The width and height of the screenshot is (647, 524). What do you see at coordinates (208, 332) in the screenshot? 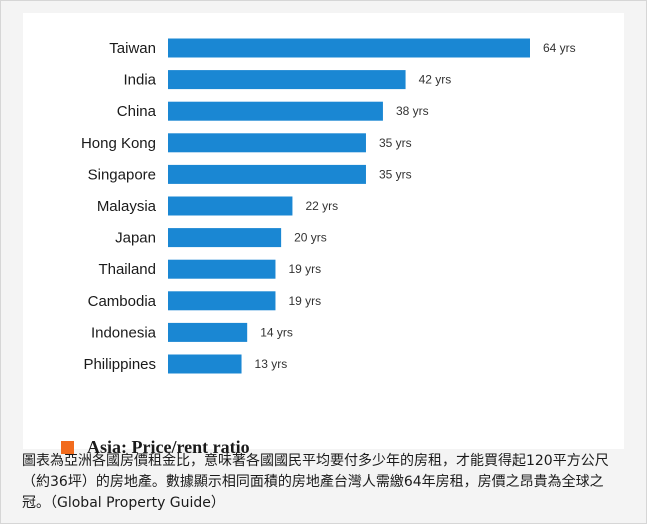
I see `bar-indonesia` at bounding box center [208, 332].